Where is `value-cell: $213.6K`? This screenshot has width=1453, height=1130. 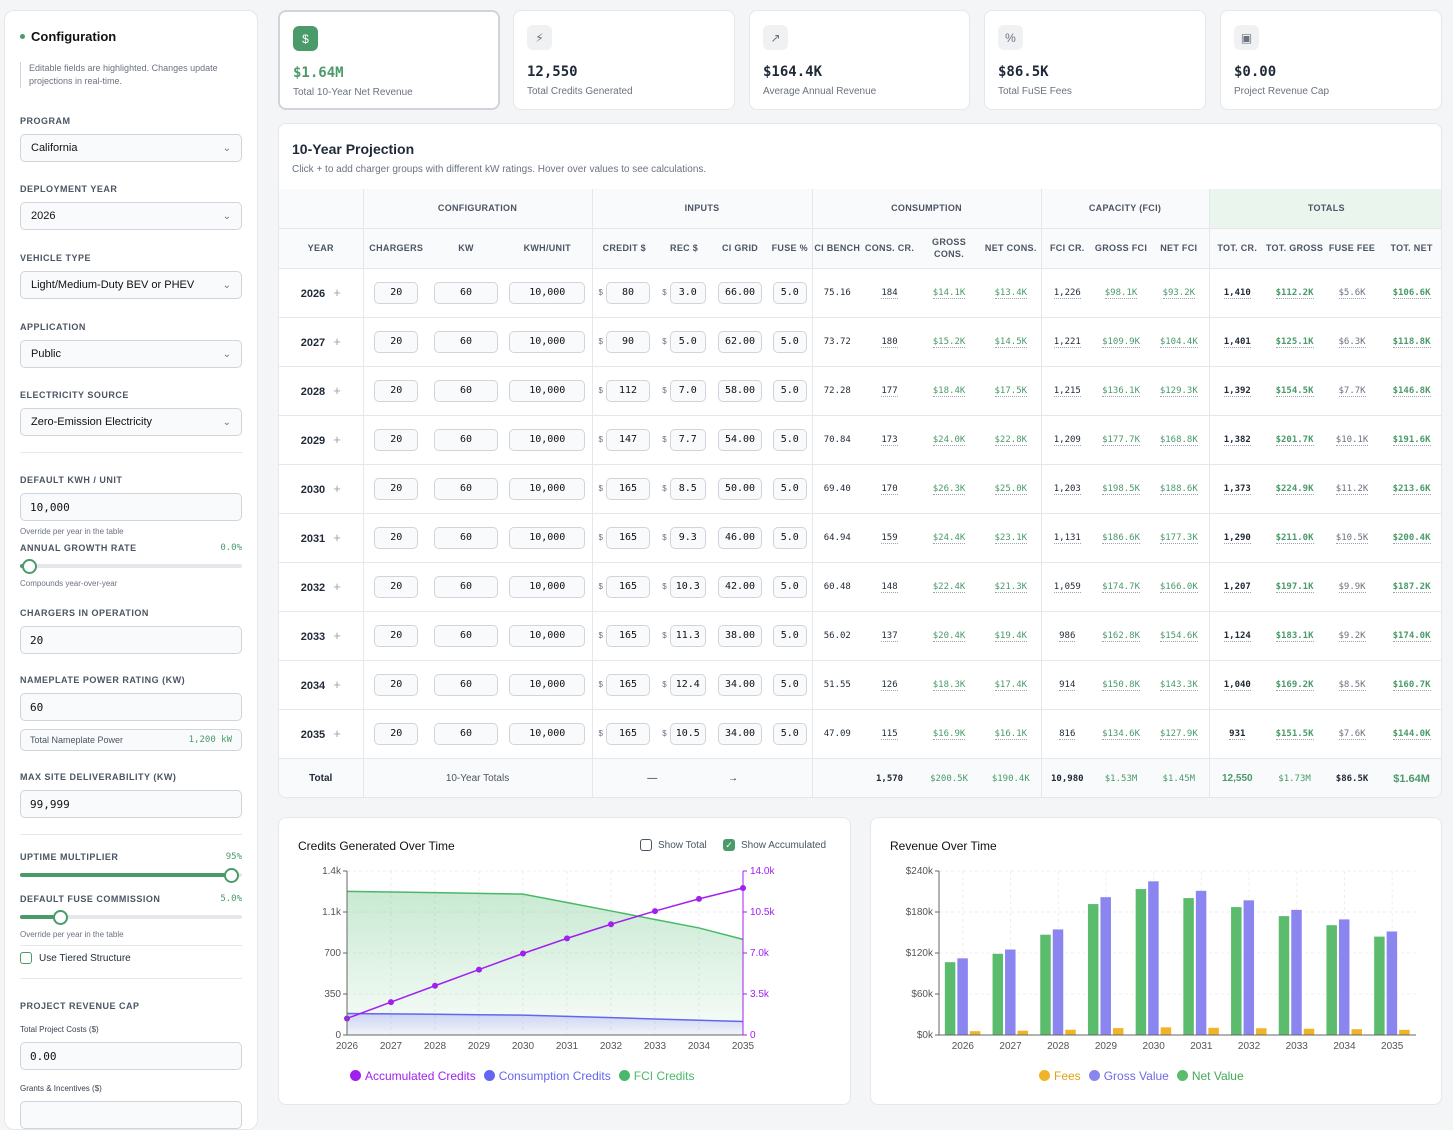
value-cell: $213.6K is located at coordinates (1411, 489).